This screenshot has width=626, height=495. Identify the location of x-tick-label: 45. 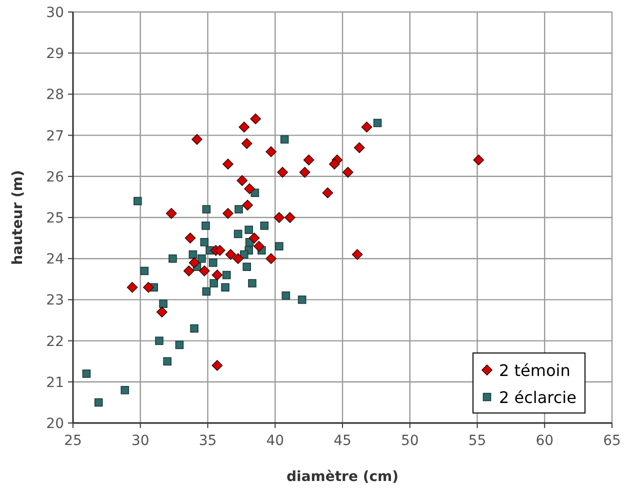
(343, 441).